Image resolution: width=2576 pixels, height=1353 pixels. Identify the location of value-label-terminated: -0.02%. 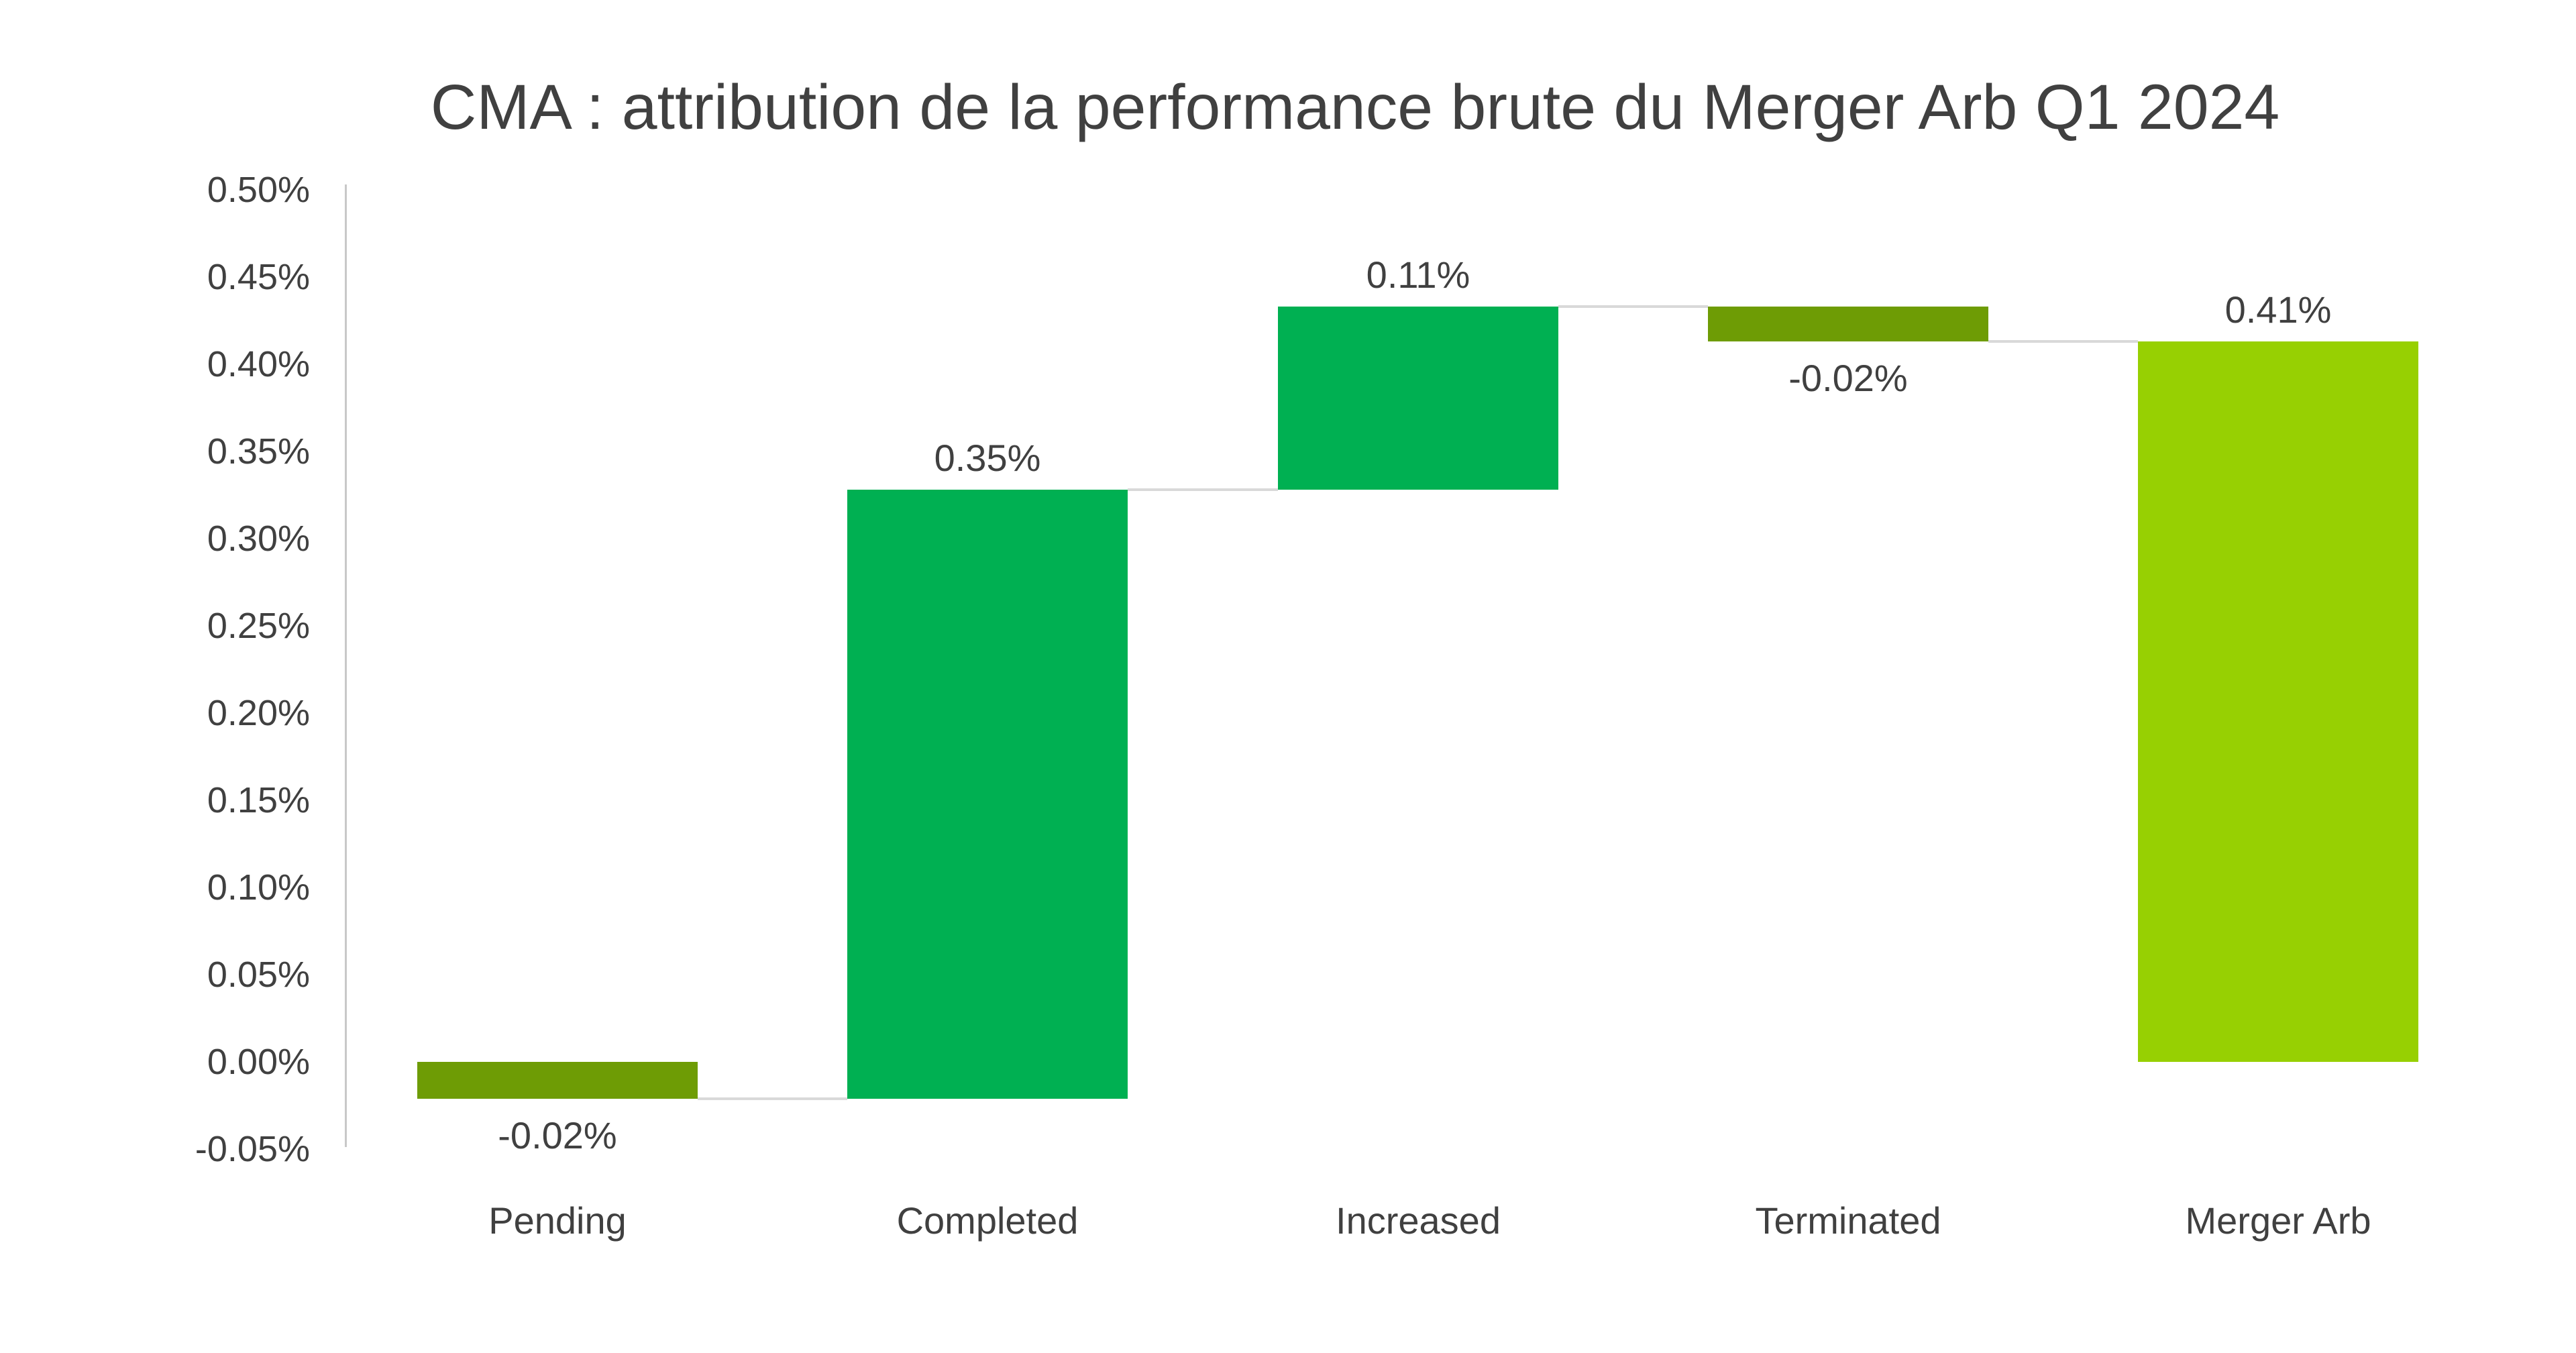
(1848, 378).